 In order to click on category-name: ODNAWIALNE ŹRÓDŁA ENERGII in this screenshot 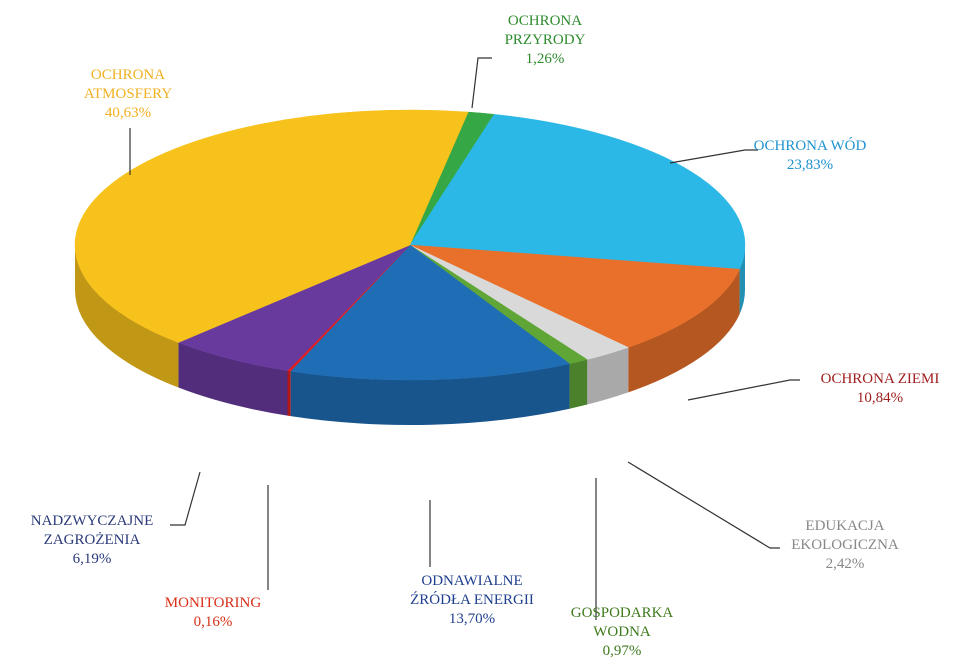, I will do `click(472, 590)`.